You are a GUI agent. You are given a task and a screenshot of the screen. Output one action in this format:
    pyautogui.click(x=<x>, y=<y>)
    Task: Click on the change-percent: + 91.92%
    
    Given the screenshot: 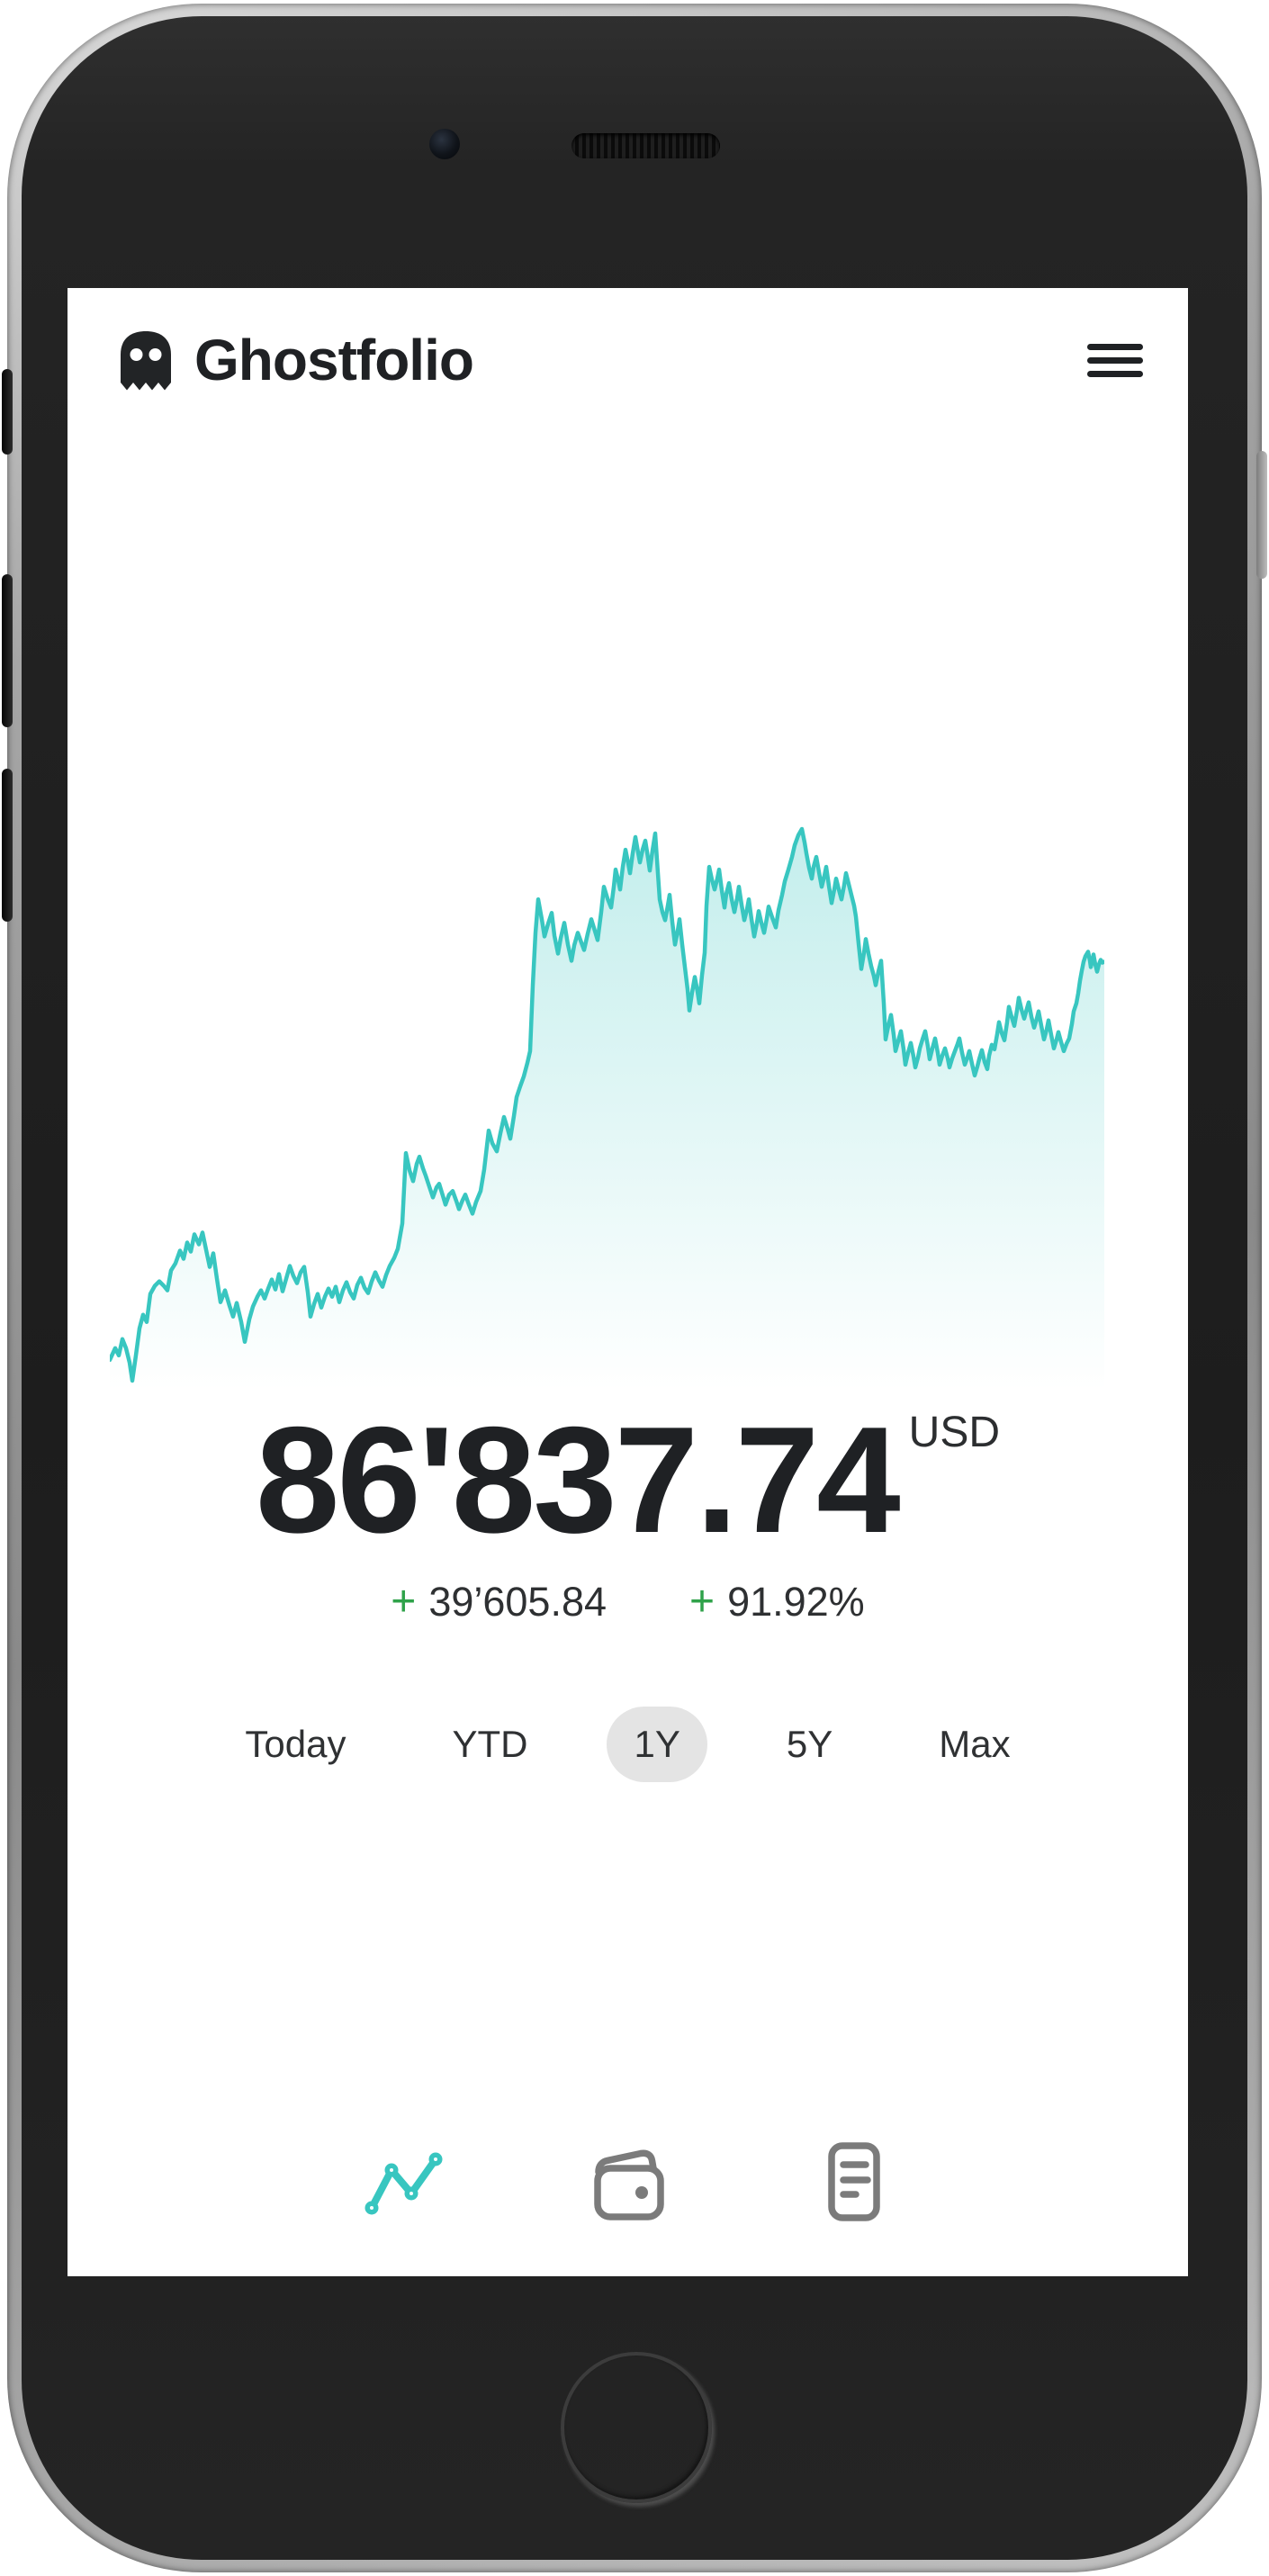 What is the action you would take?
    pyautogui.click(x=777, y=1602)
    